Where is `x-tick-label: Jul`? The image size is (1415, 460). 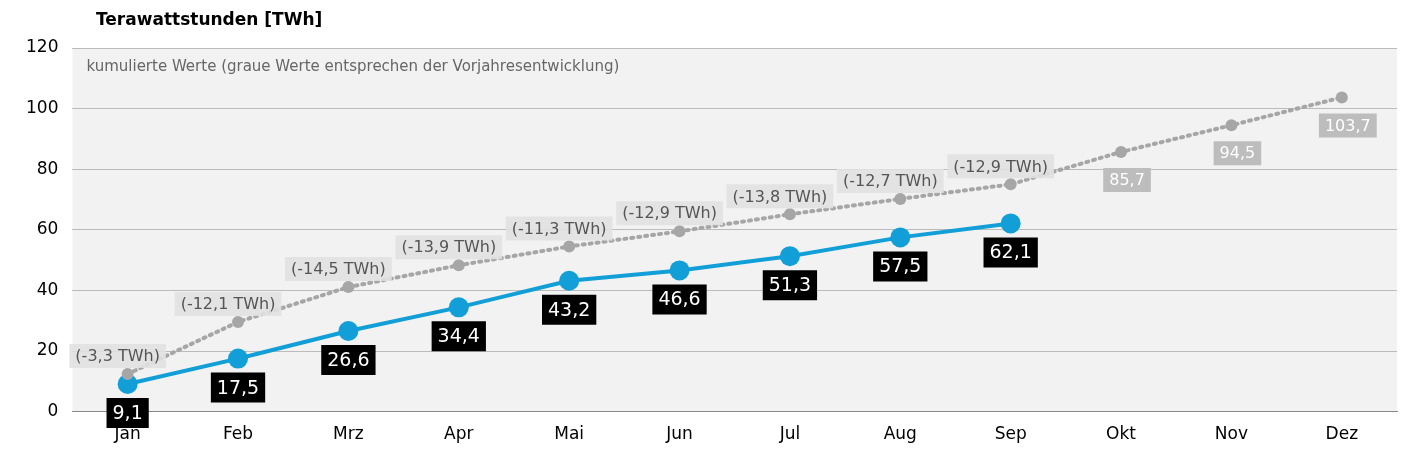
x-tick-label: Jul is located at coordinates (789, 433).